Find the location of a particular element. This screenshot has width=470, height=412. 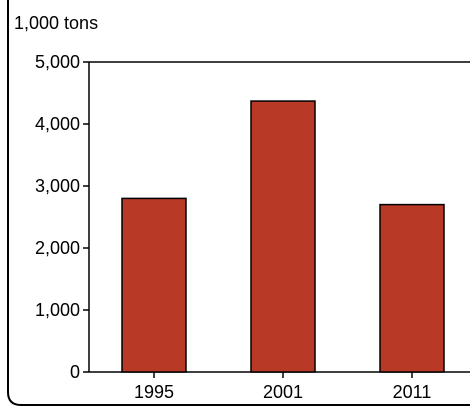

y-tick-label: 5,000 is located at coordinates (57, 62).